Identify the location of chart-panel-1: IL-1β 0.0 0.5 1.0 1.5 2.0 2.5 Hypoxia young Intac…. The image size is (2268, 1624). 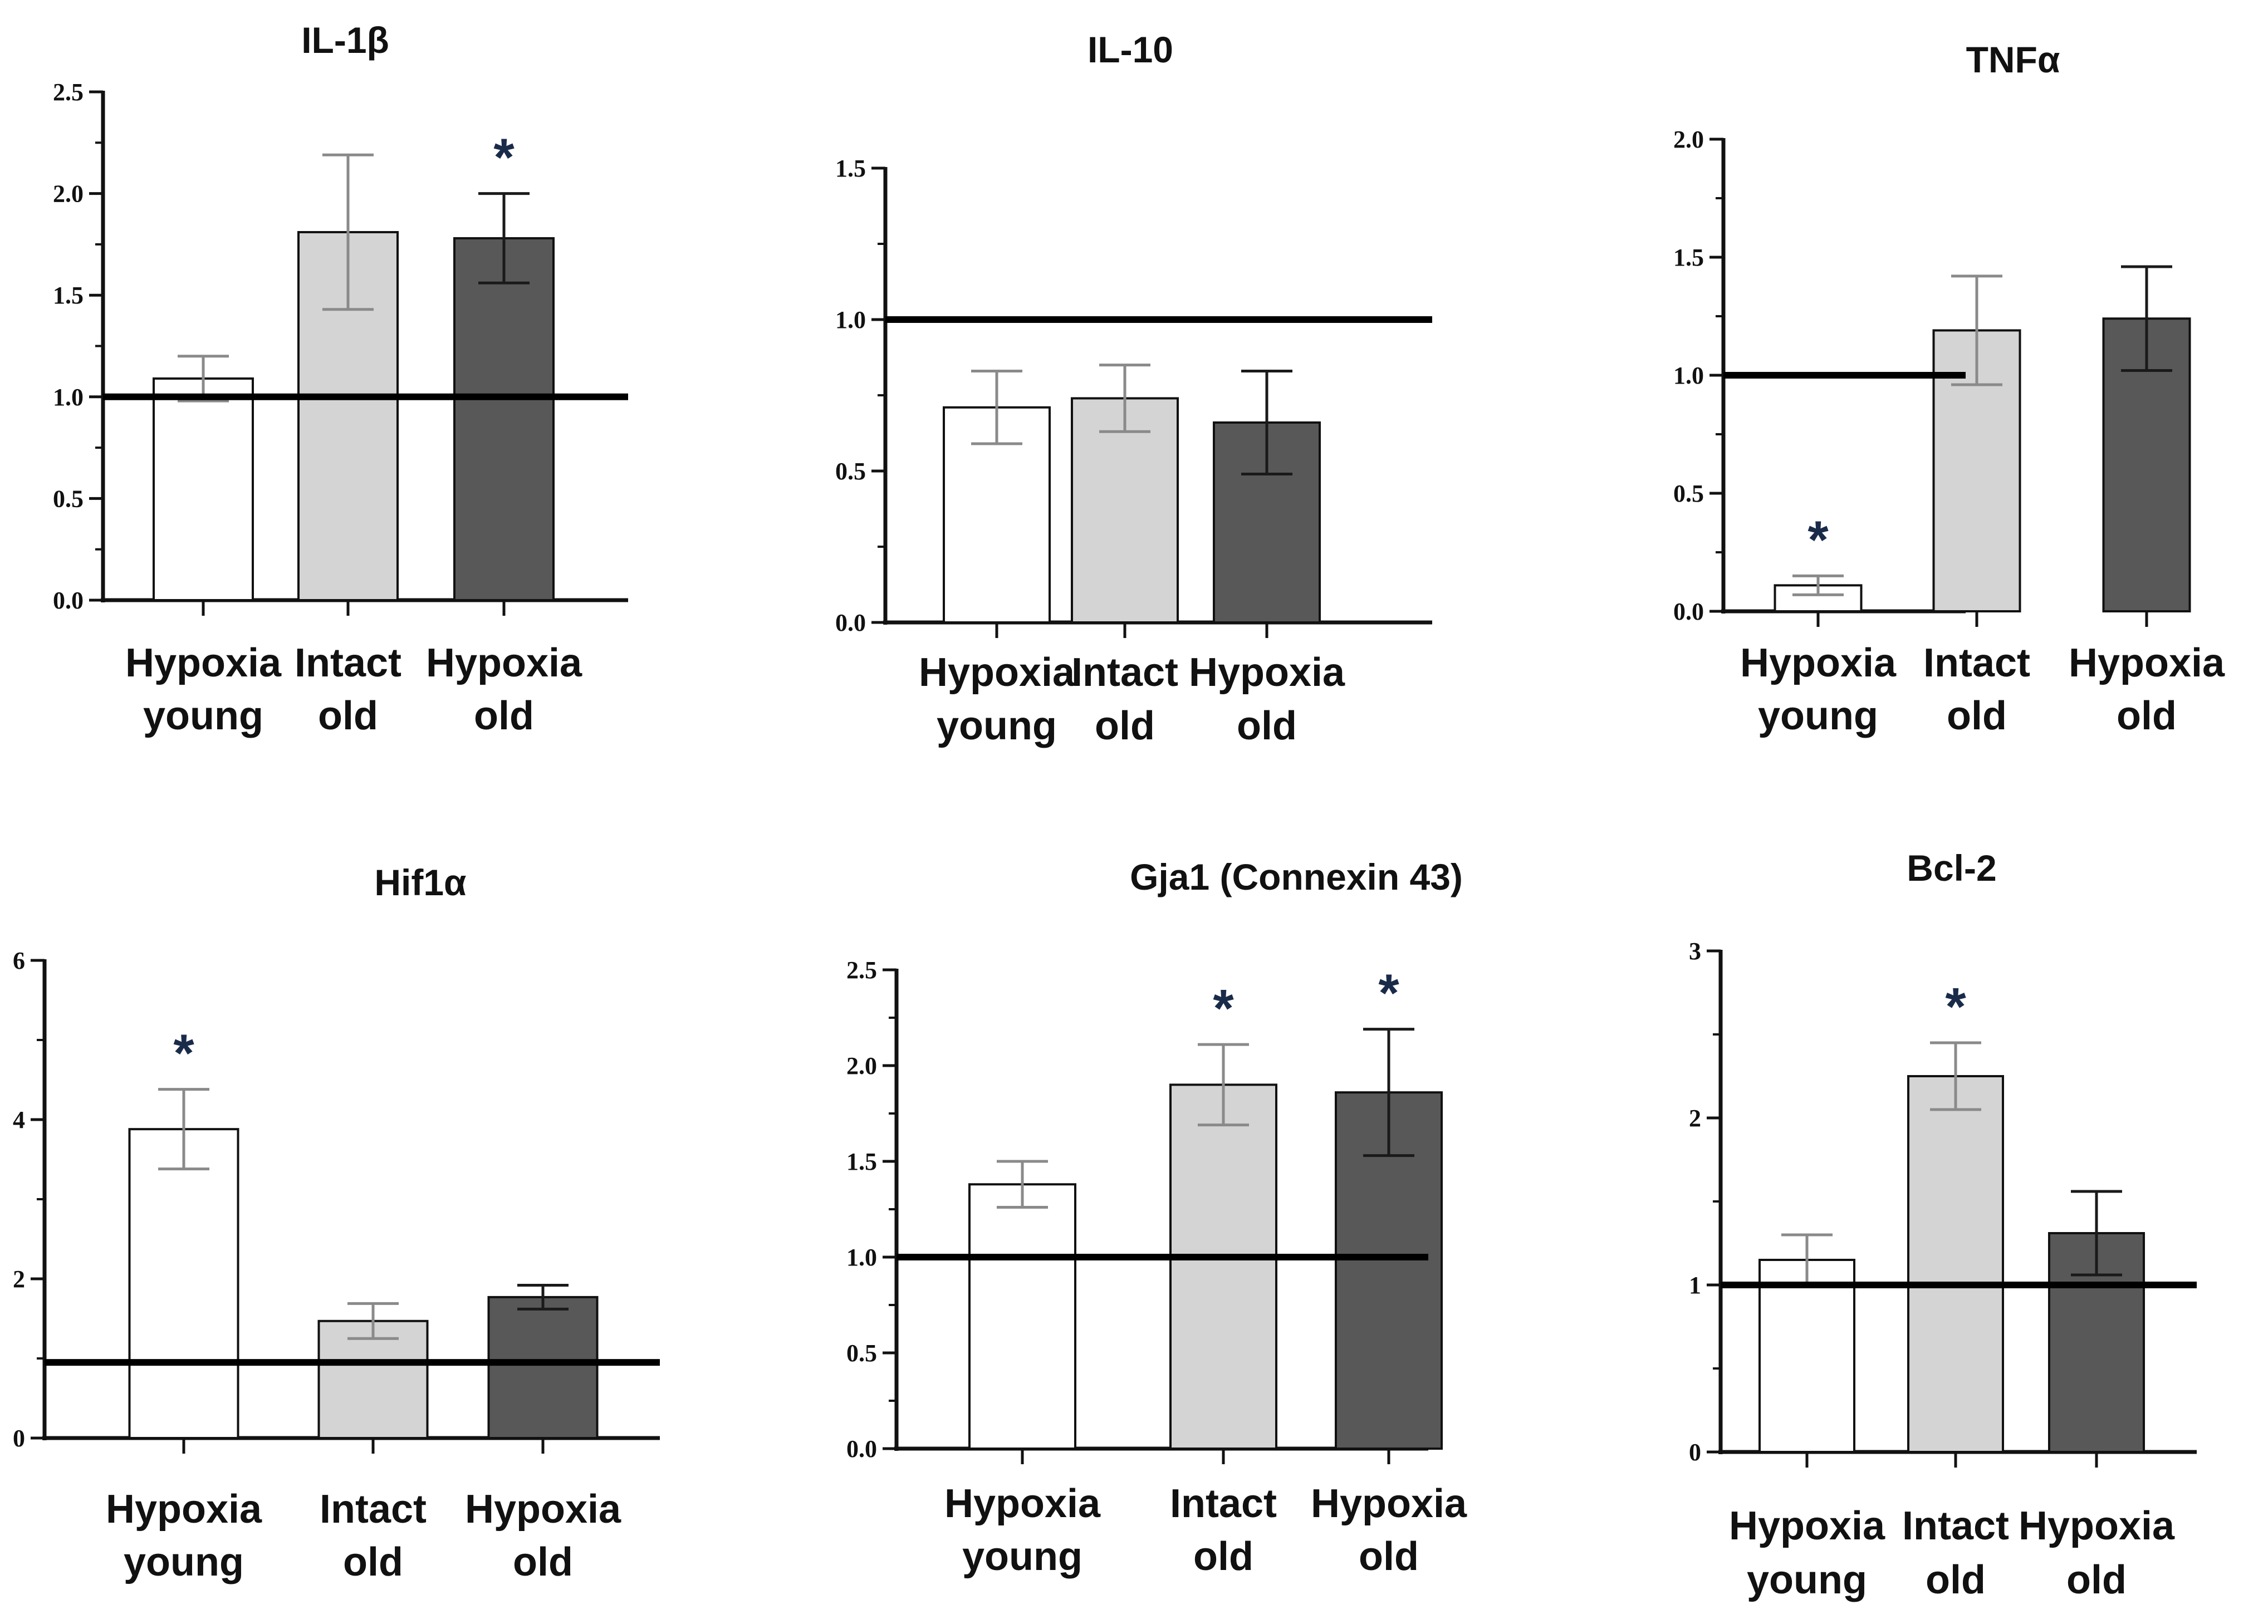
(341, 378).